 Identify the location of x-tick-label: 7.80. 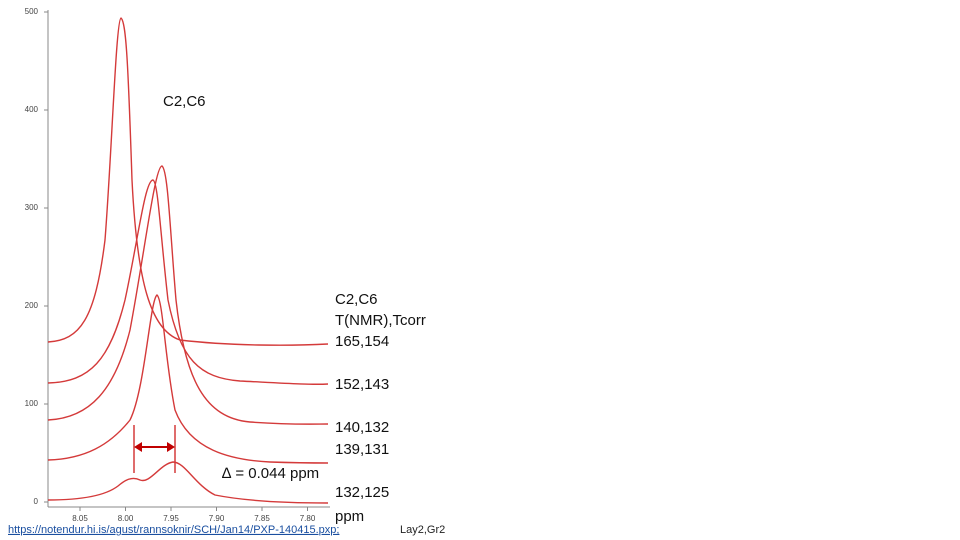
(308, 518).